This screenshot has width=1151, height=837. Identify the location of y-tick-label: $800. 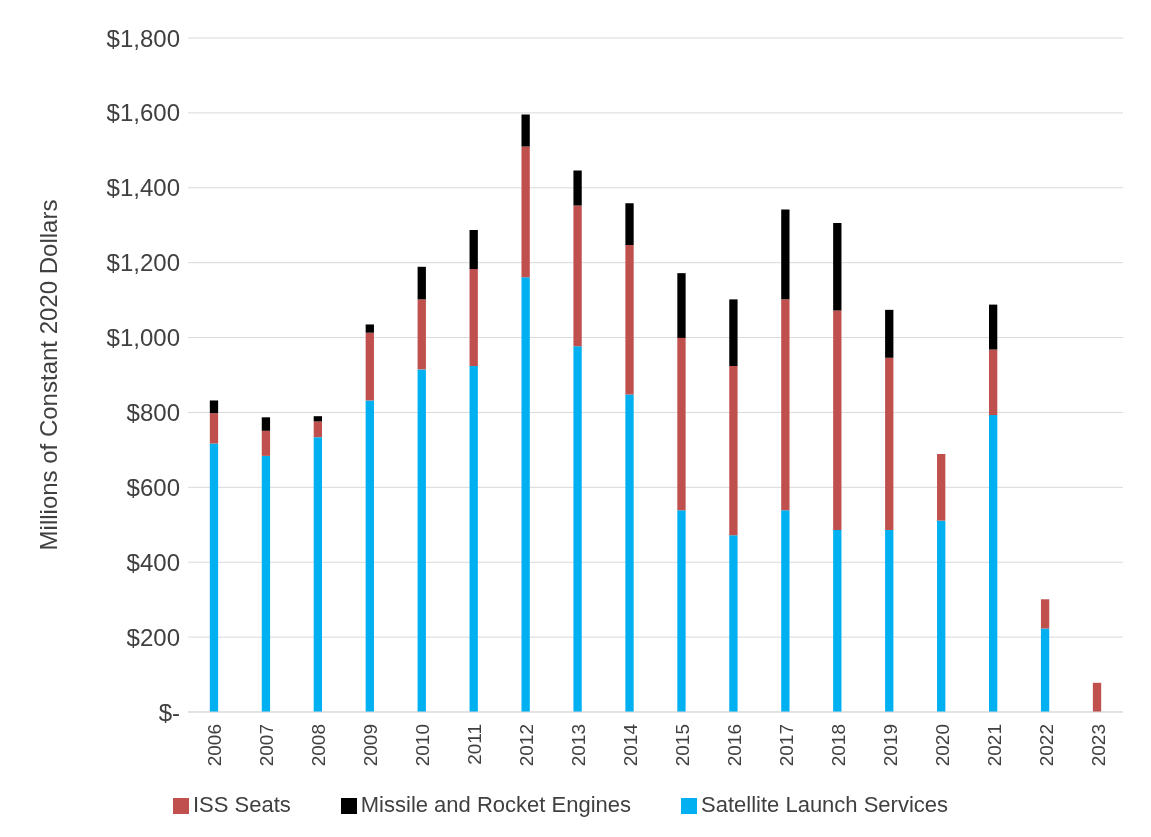
(153, 412).